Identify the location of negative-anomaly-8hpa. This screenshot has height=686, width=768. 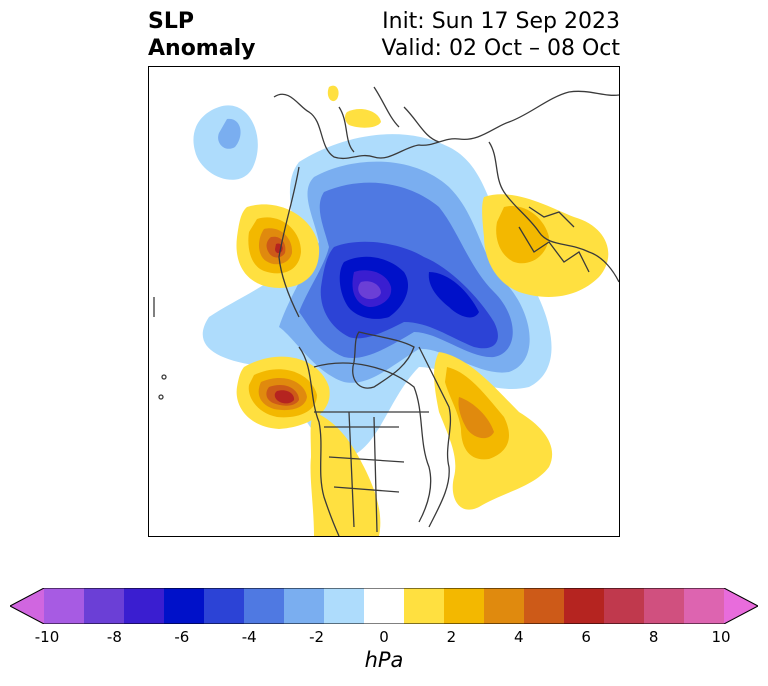
(369, 290).